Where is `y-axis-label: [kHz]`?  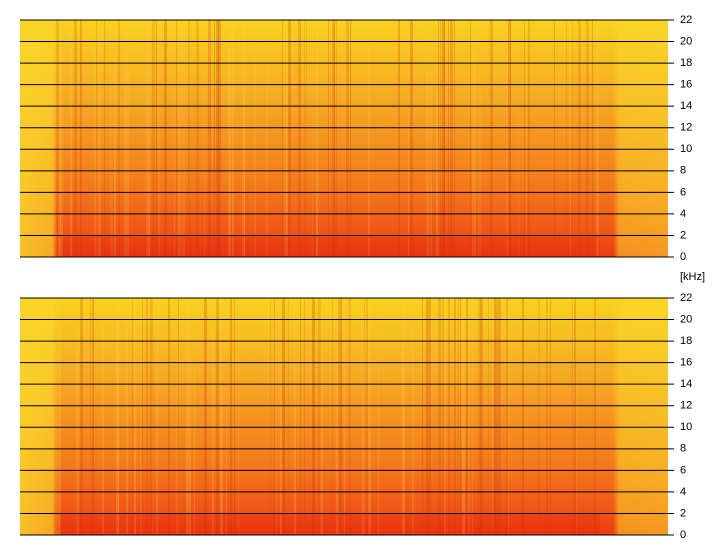 y-axis-label: [kHz] is located at coordinates (692, 277).